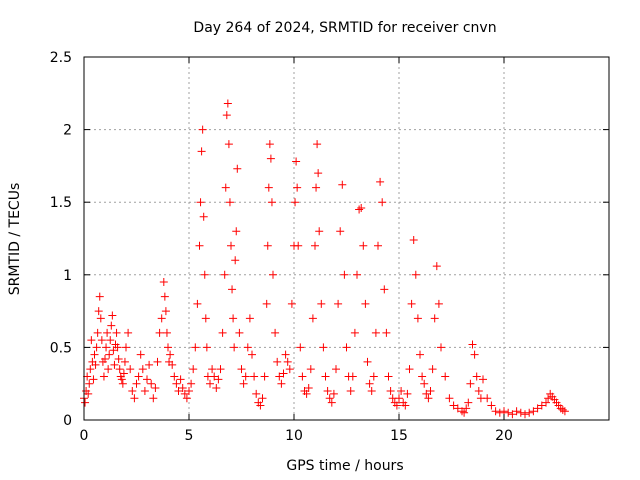 The width and height of the screenshot is (640, 480). I want to click on x-tick-label: 20, so click(504, 436).